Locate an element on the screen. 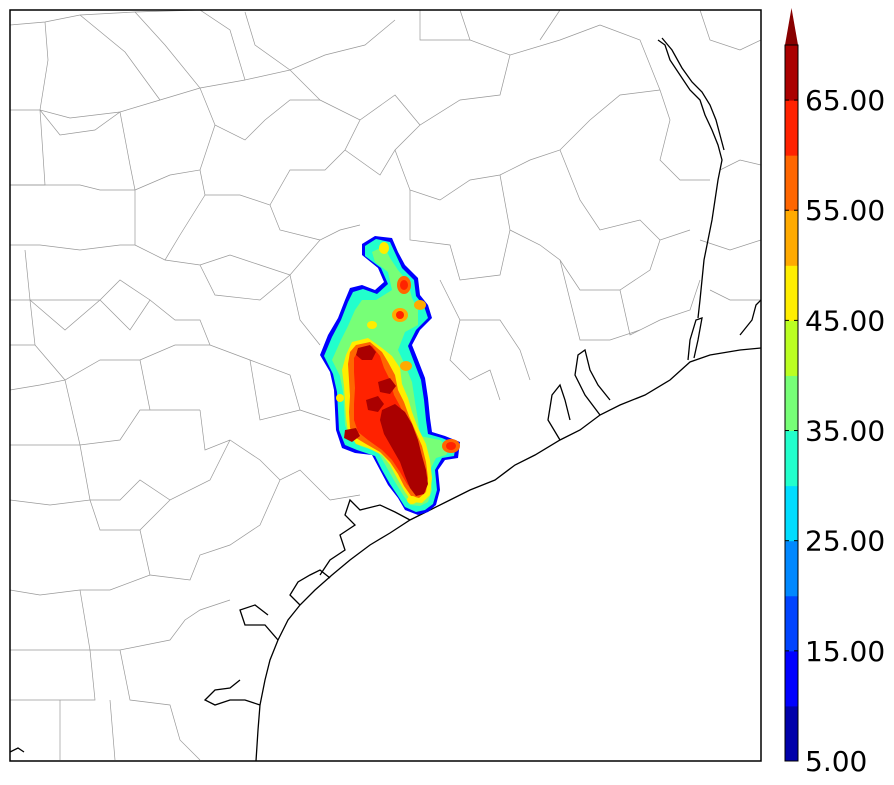  reflectivity-cell-south is located at coordinates (412, 500).